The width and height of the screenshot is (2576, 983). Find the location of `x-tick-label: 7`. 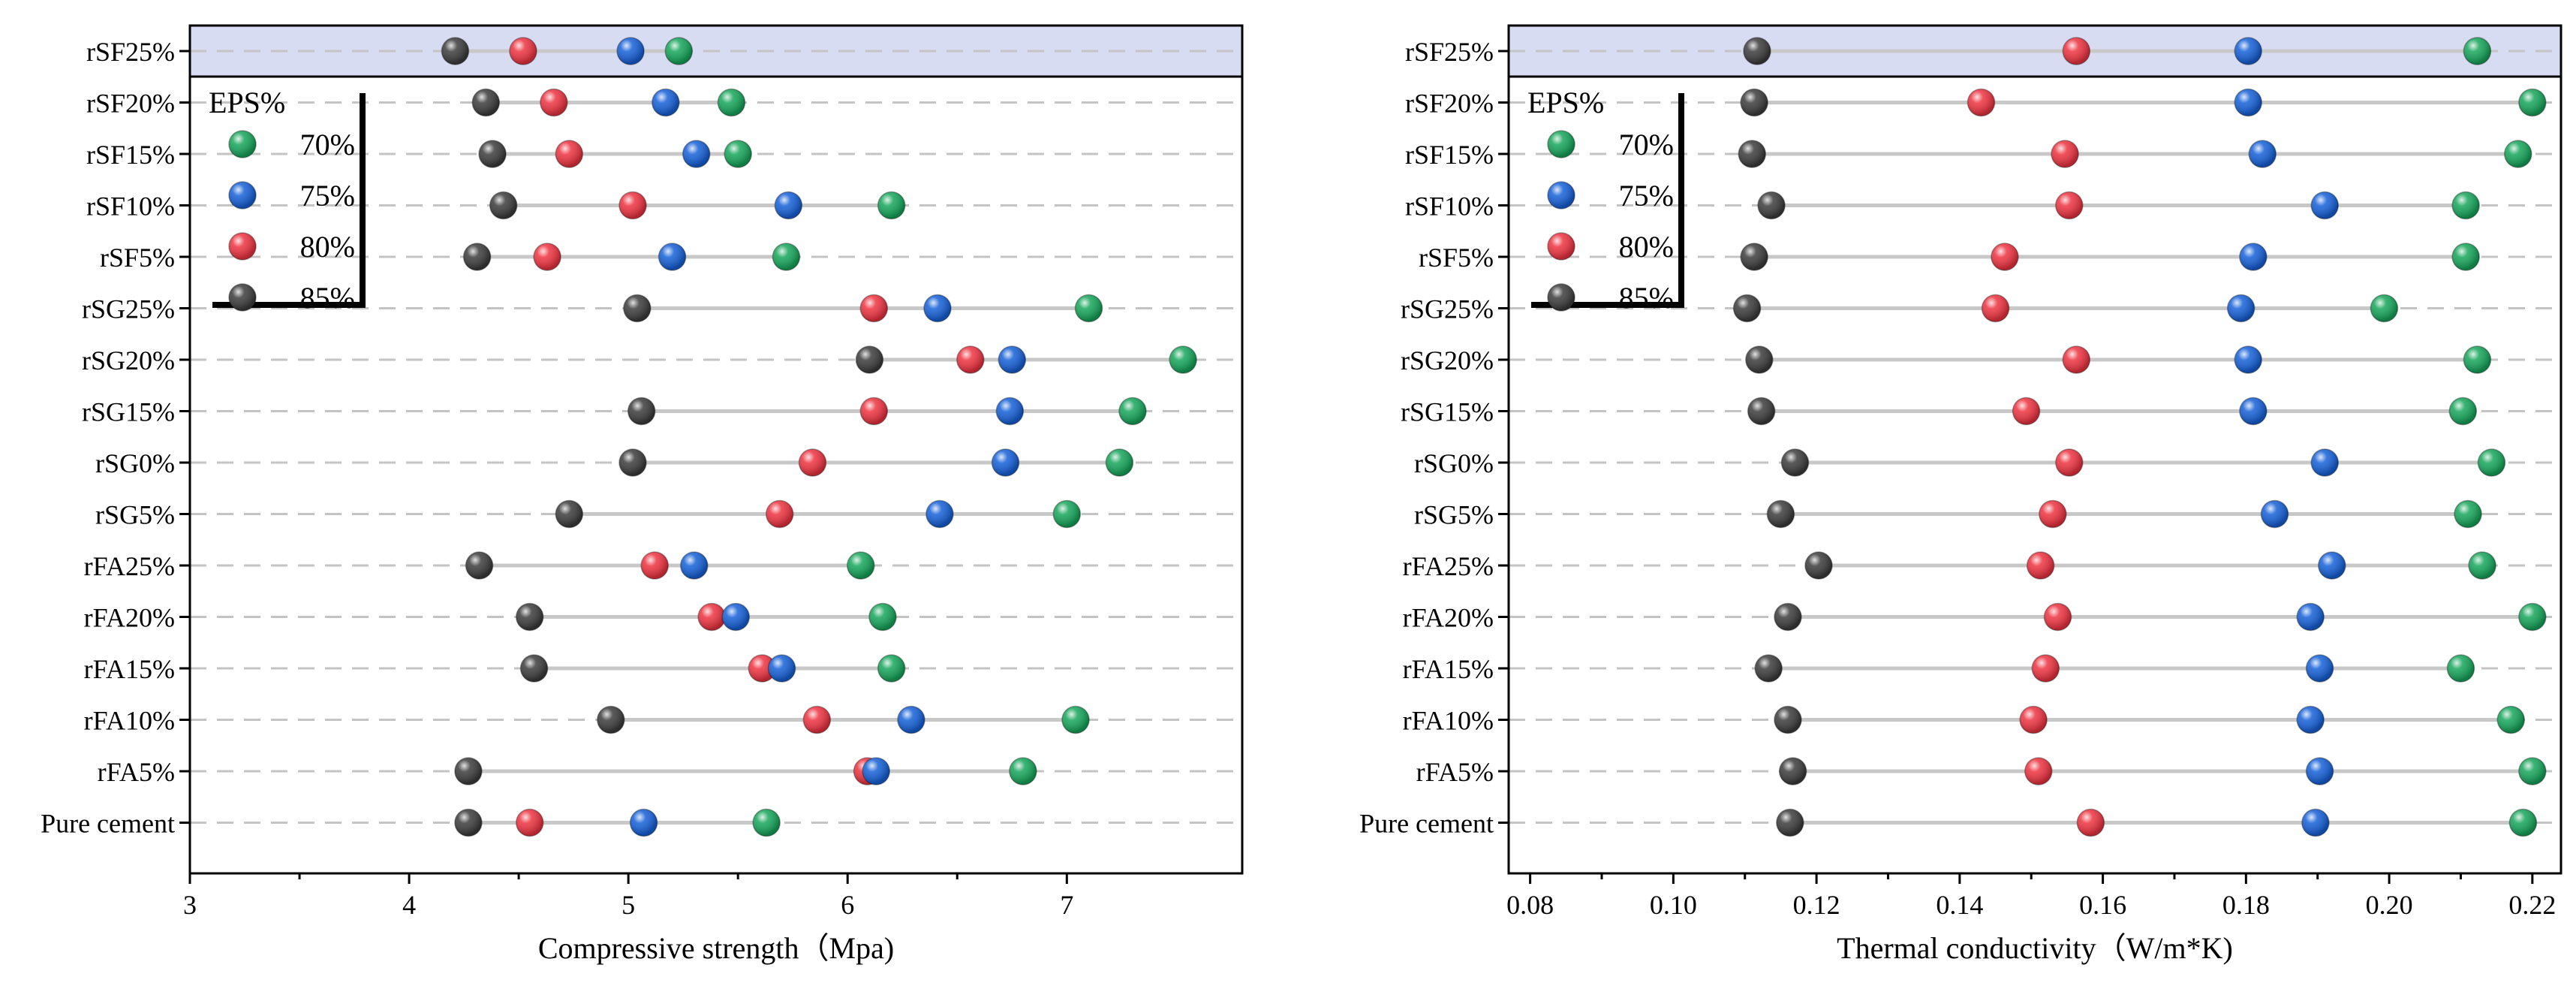

x-tick-label: 7 is located at coordinates (1066, 905).